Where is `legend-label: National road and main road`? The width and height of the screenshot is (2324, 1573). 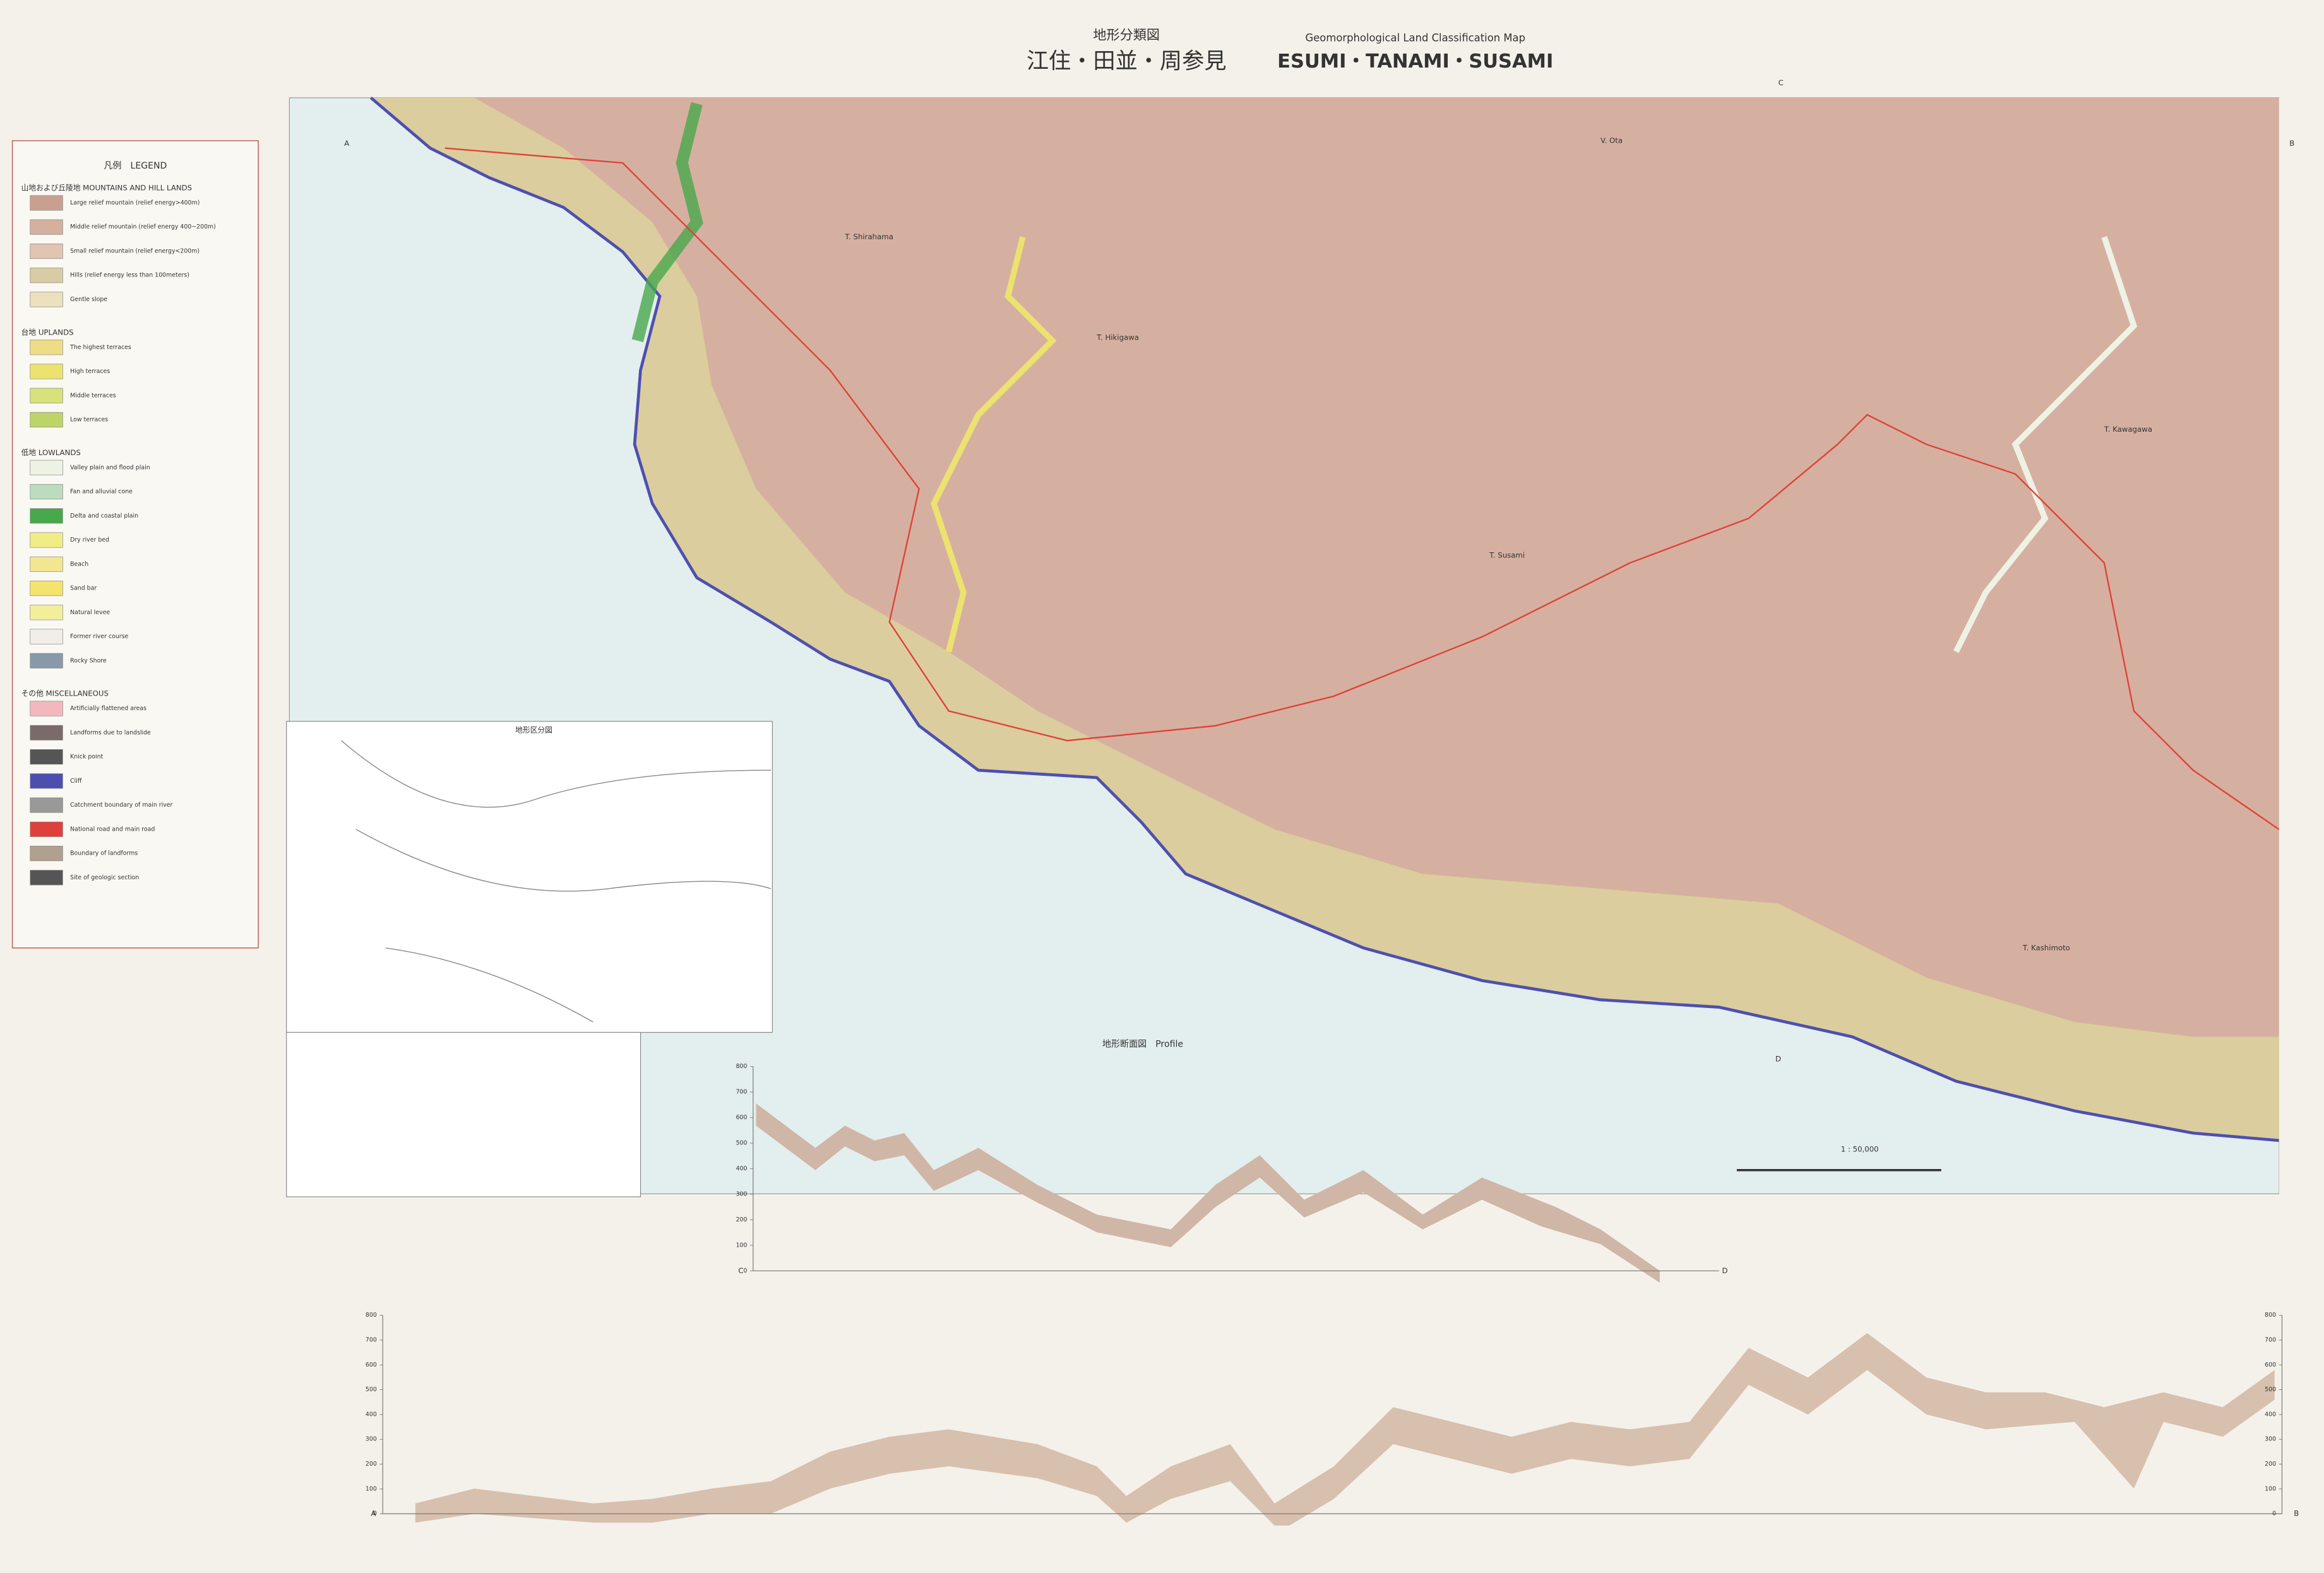
legend-label: National road and main road is located at coordinates (113, 829).